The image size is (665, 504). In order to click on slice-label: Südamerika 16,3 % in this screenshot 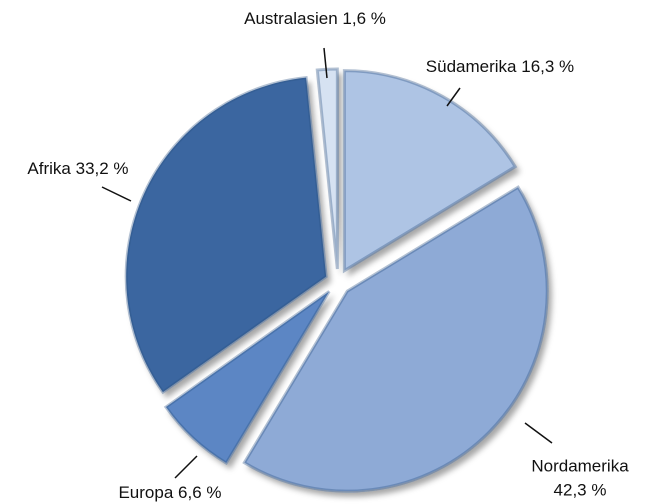, I will do `click(500, 66)`.